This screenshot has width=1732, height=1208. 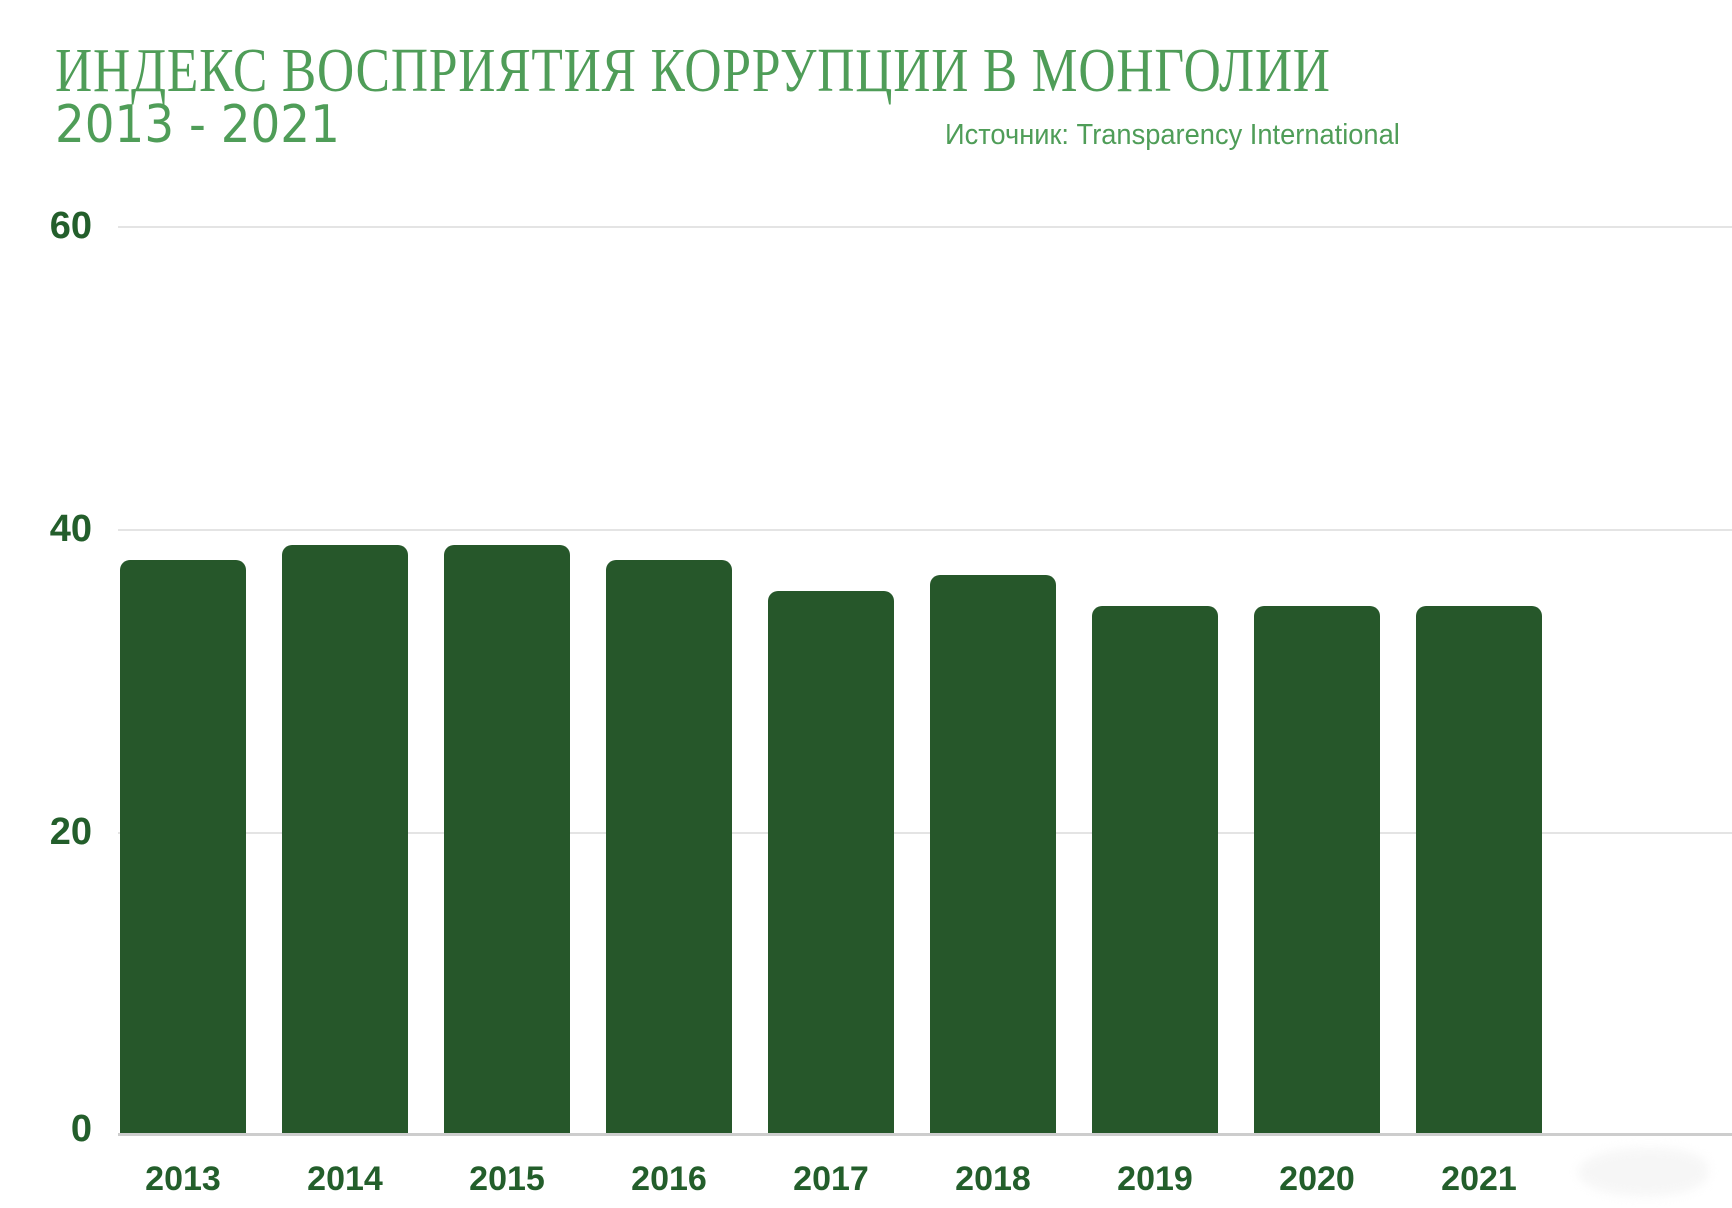 What do you see at coordinates (669, 1179) in the screenshot?
I see `x-axis-label-2016: 2016` at bounding box center [669, 1179].